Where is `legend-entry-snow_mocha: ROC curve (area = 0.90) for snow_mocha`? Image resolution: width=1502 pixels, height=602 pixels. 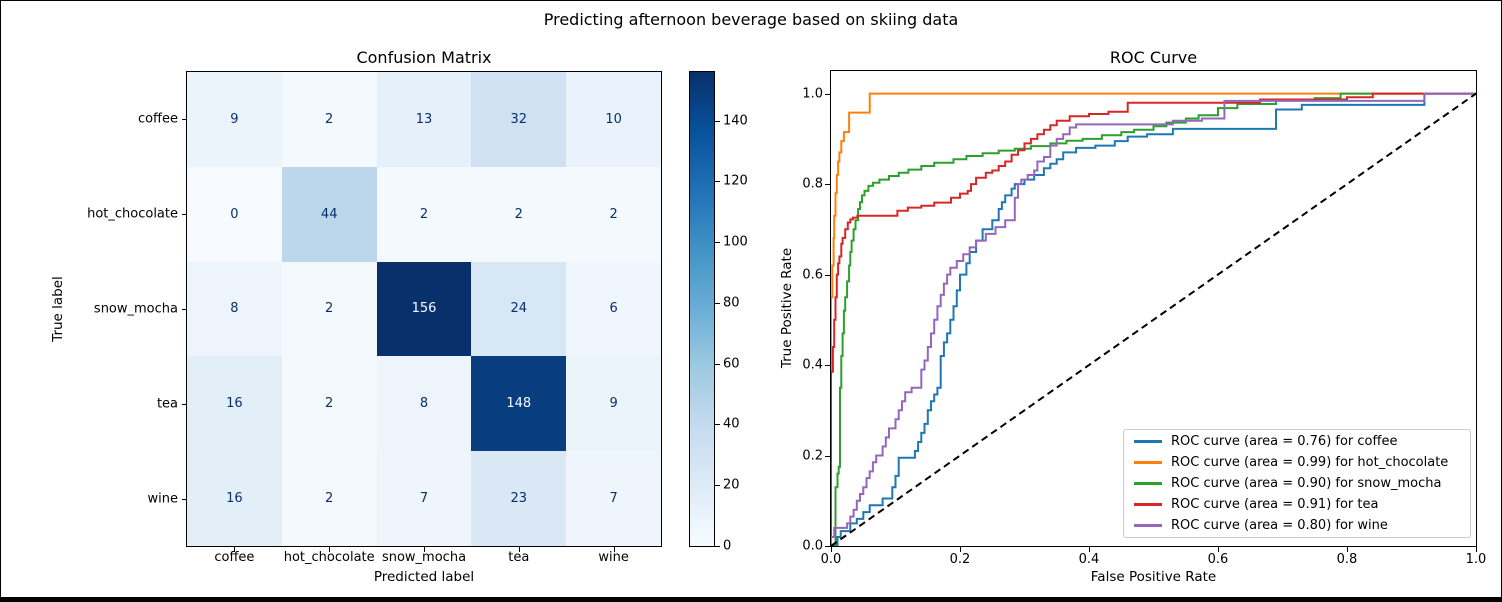
legend-entry-snow_mocha: ROC curve (area = 0.90) for snow_mocha is located at coordinates (1302, 483).